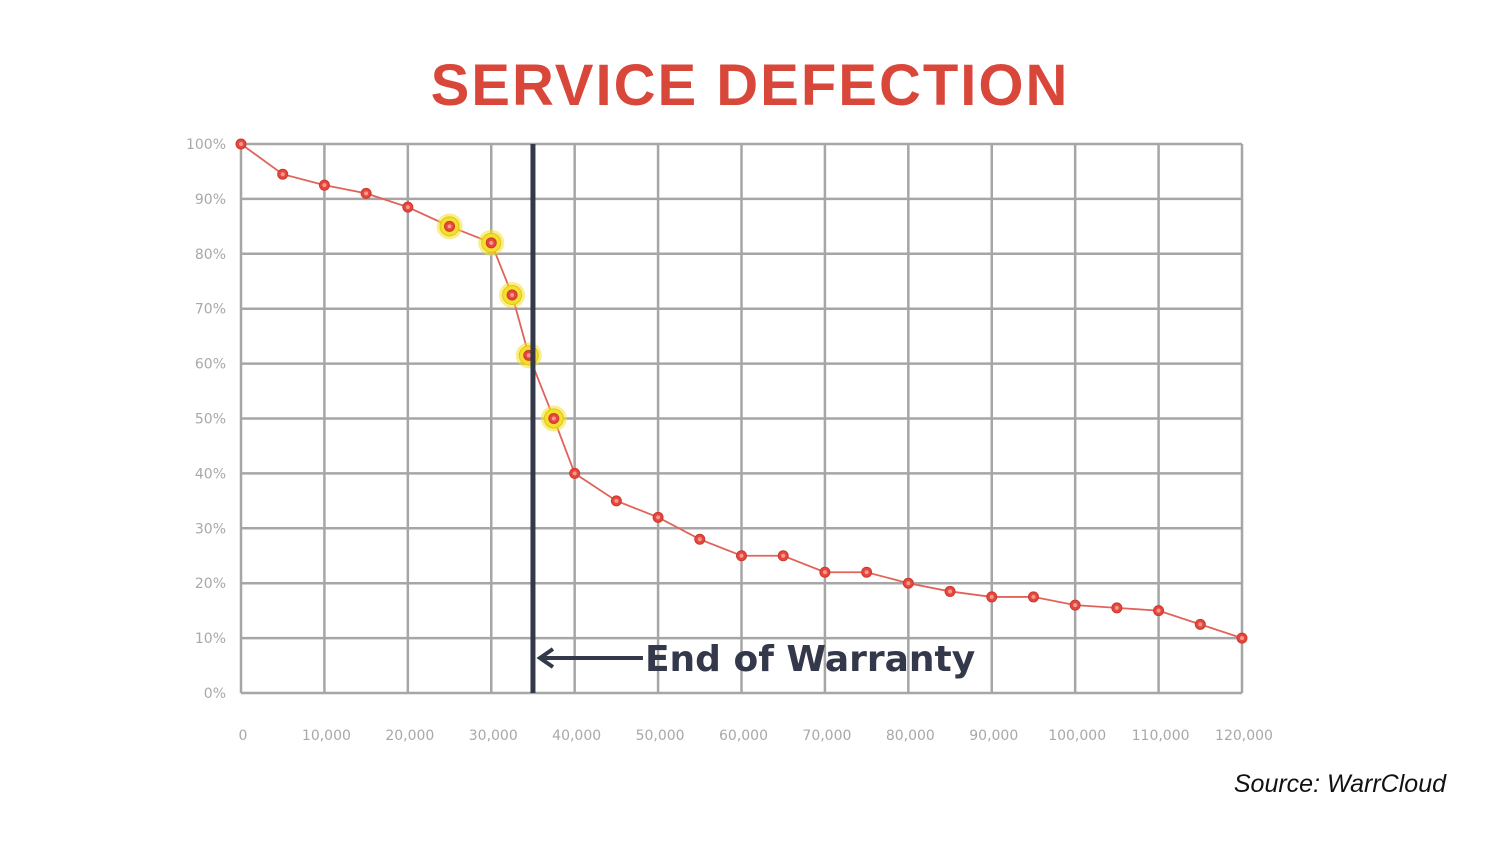 The height and width of the screenshot is (850, 1500). Describe the element at coordinates (210, 420) in the screenshot. I see `y-tick-label: 50%` at that location.